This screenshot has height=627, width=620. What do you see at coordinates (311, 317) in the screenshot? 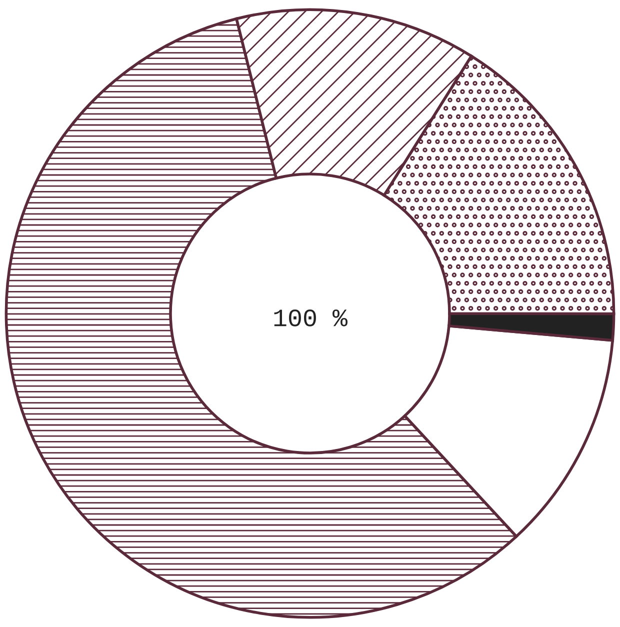
I see `text: 100 %` at bounding box center [311, 317].